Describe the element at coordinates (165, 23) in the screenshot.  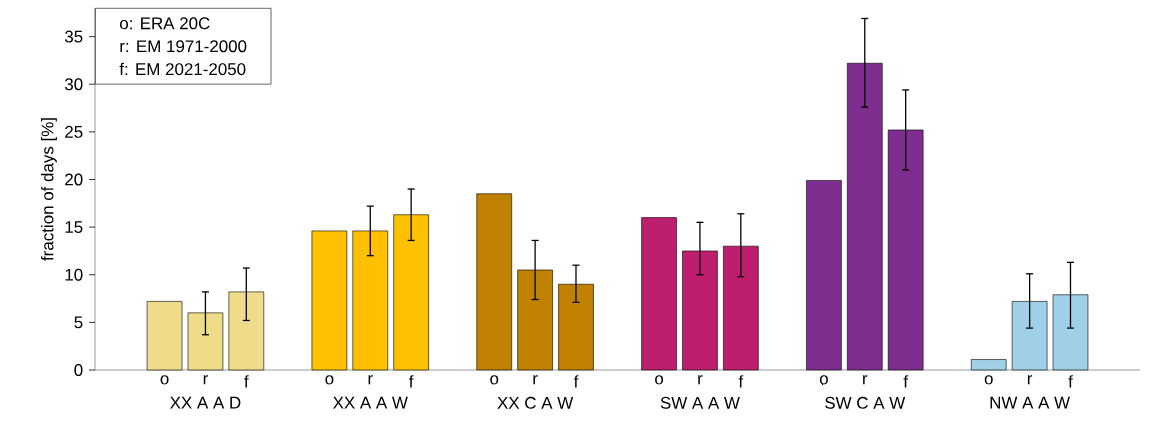
I see `annotation: o: ERA 20C` at that location.